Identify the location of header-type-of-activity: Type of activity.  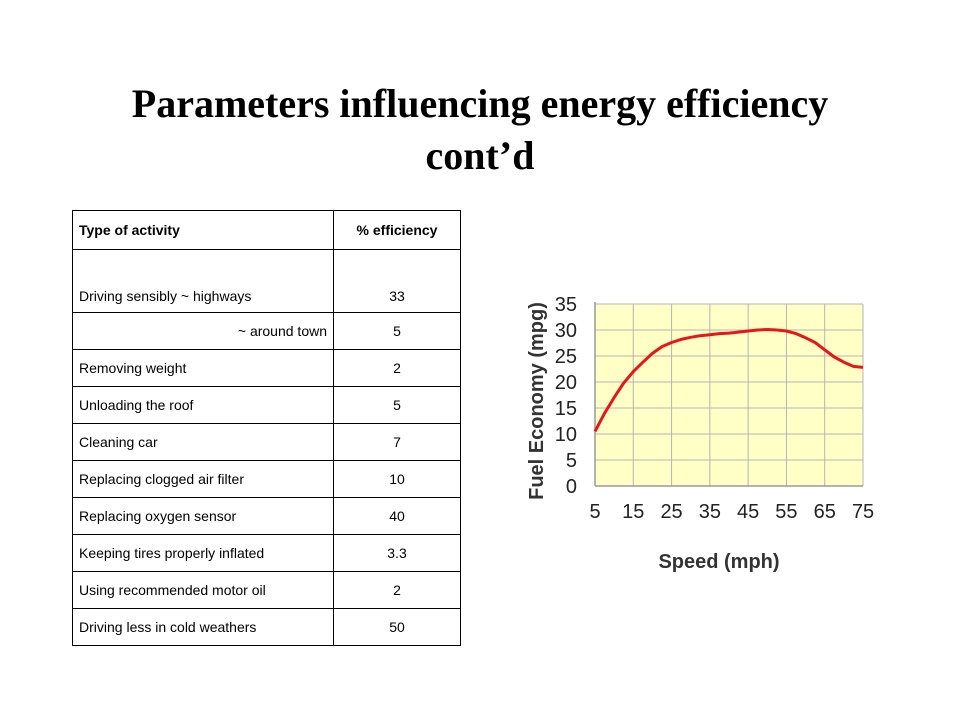
(203, 230).